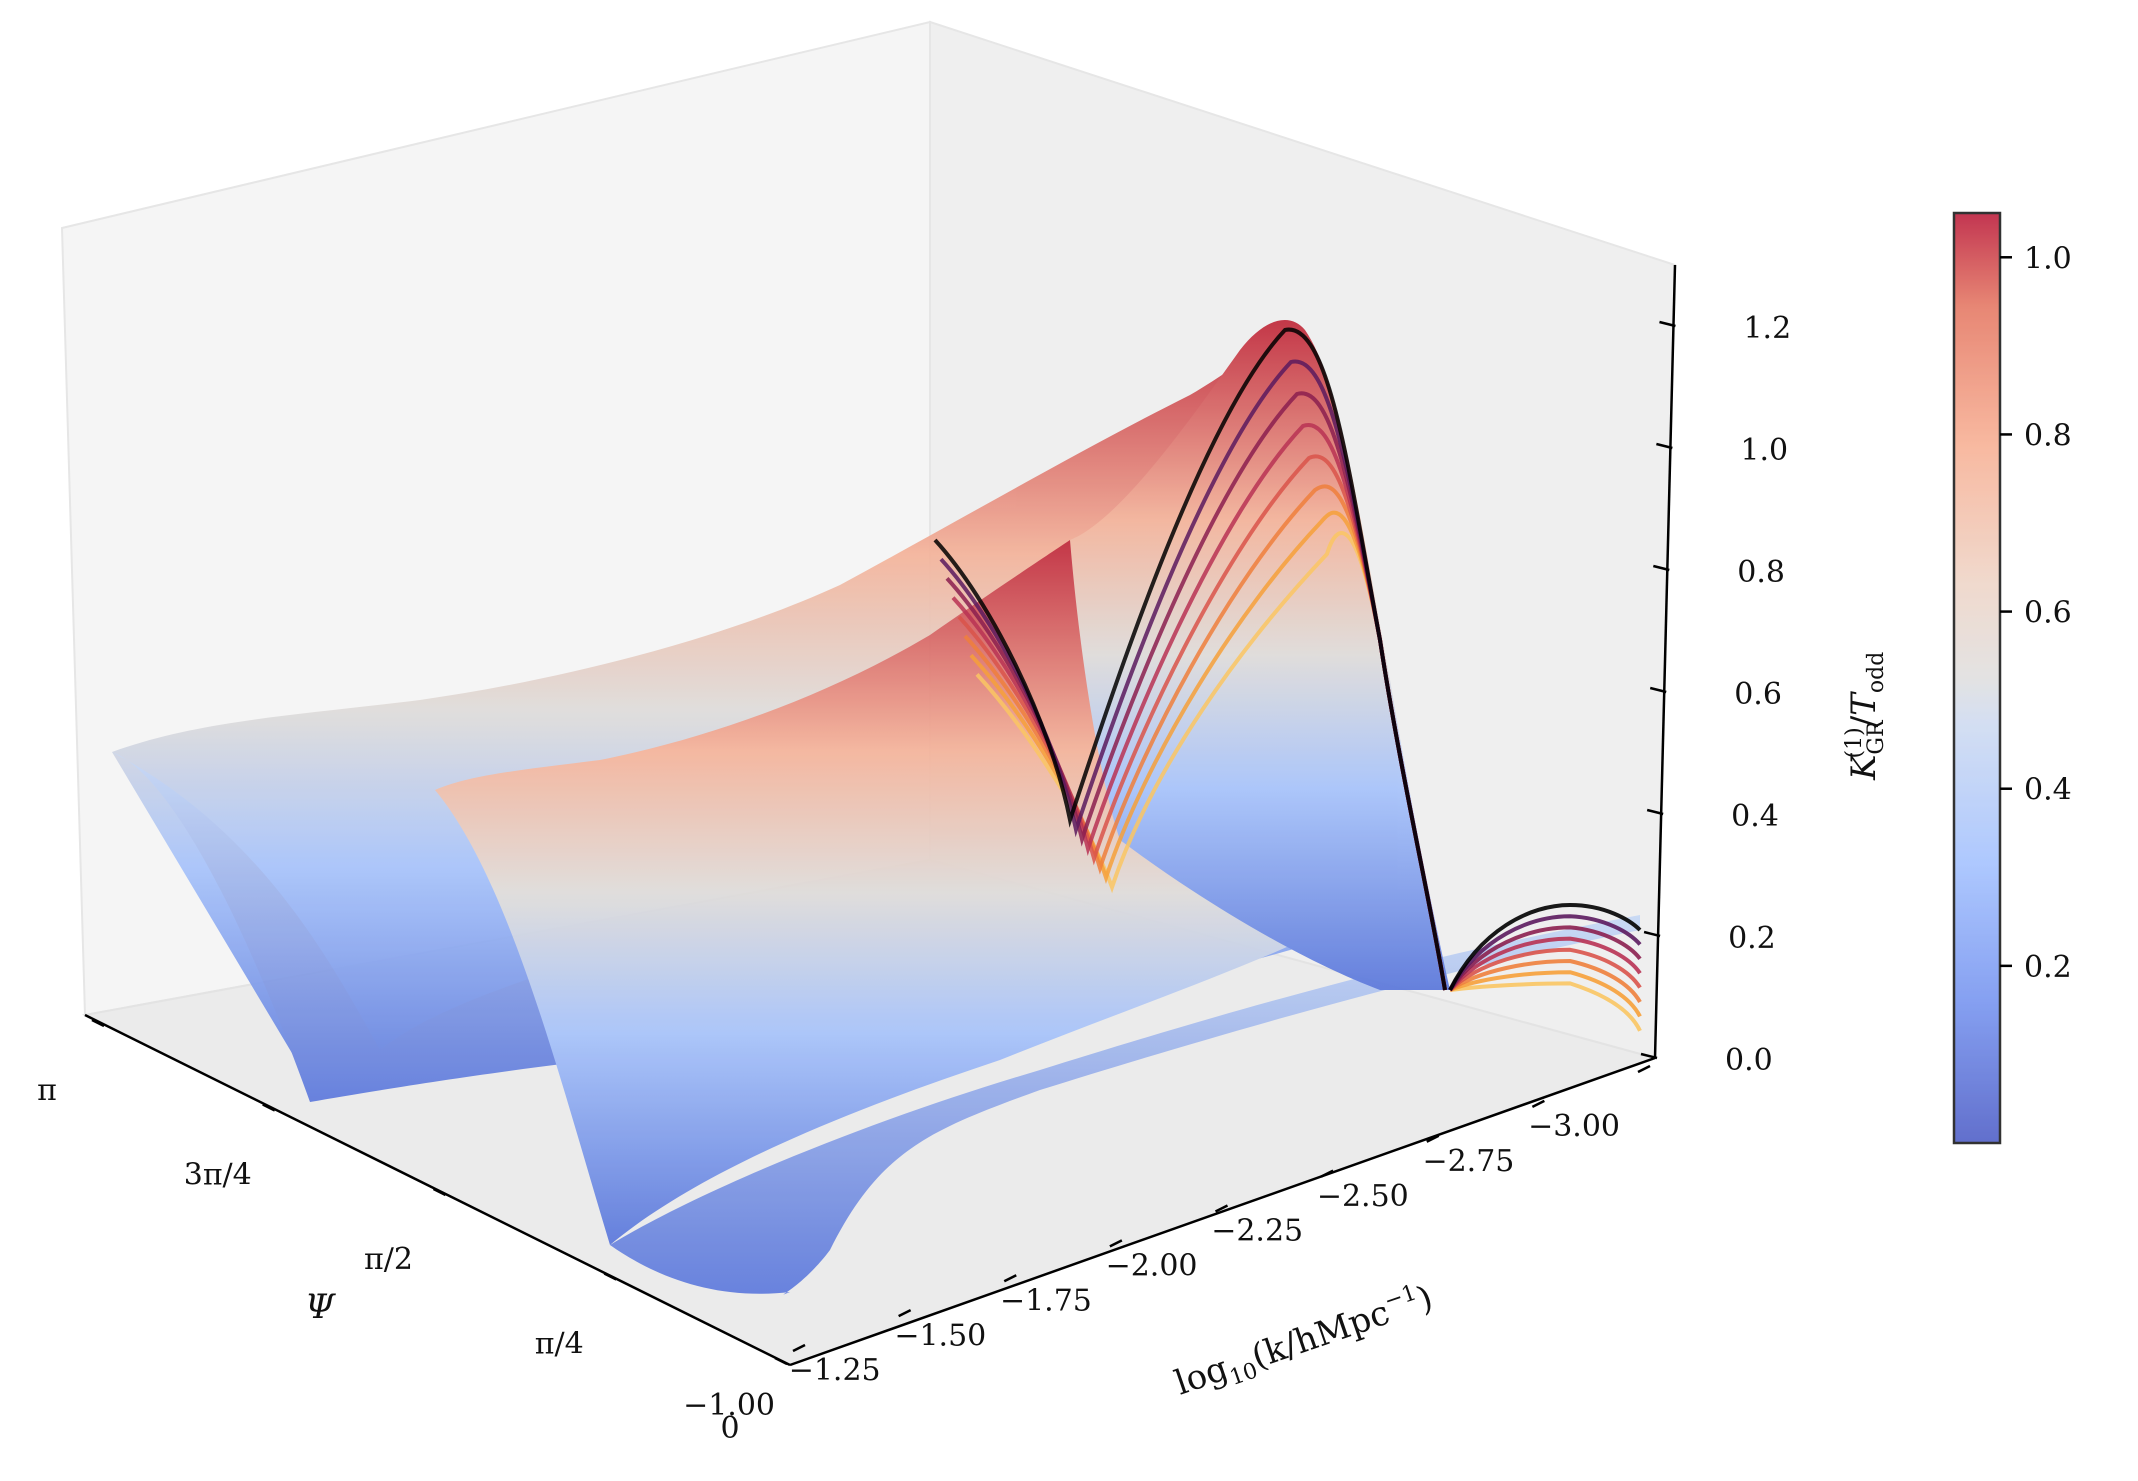 The image size is (2138, 1481). Describe the element at coordinates (2048, 790) in the screenshot. I see `colorbar-tick-label: 0.4` at that location.